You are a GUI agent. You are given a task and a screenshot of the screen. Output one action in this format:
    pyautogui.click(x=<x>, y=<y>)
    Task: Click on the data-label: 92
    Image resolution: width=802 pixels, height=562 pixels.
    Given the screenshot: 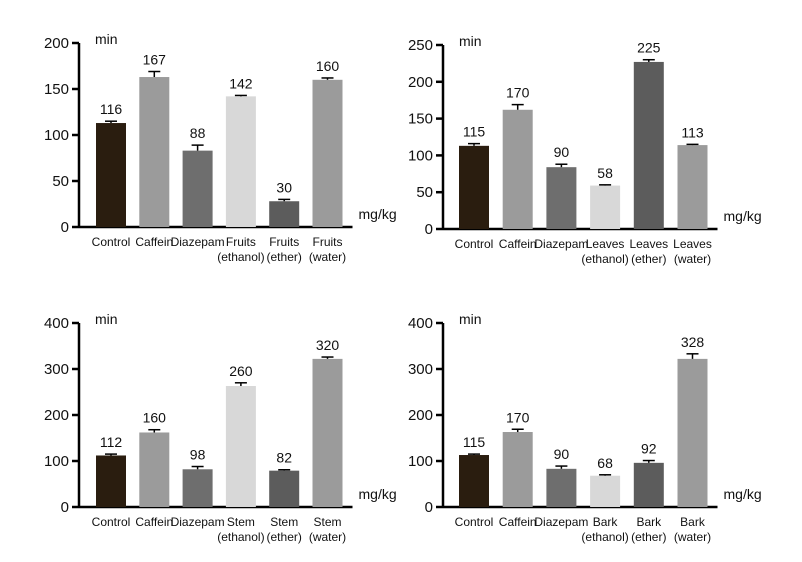 What is the action you would take?
    pyautogui.click(x=649, y=449)
    